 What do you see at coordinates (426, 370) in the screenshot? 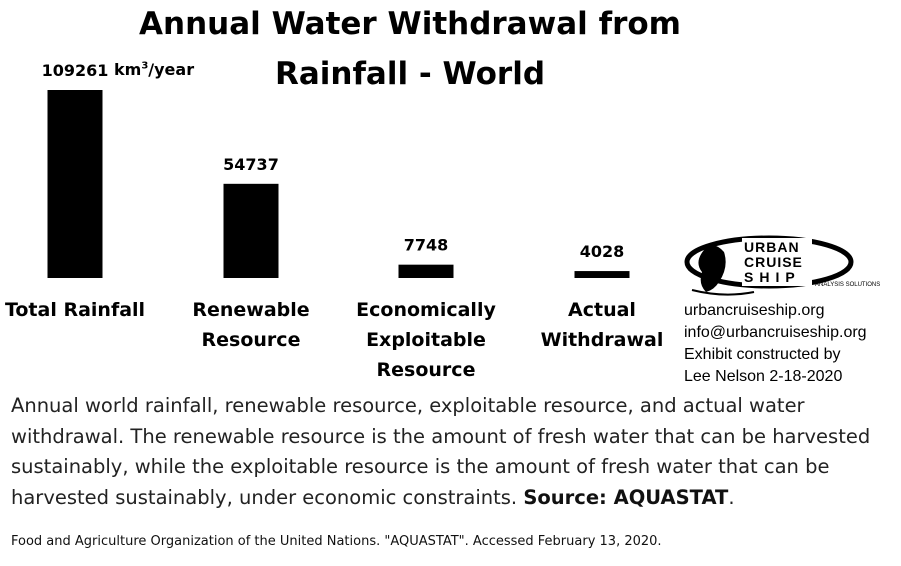
I see `category-label-3-line-3: Resource` at bounding box center [426, 370].